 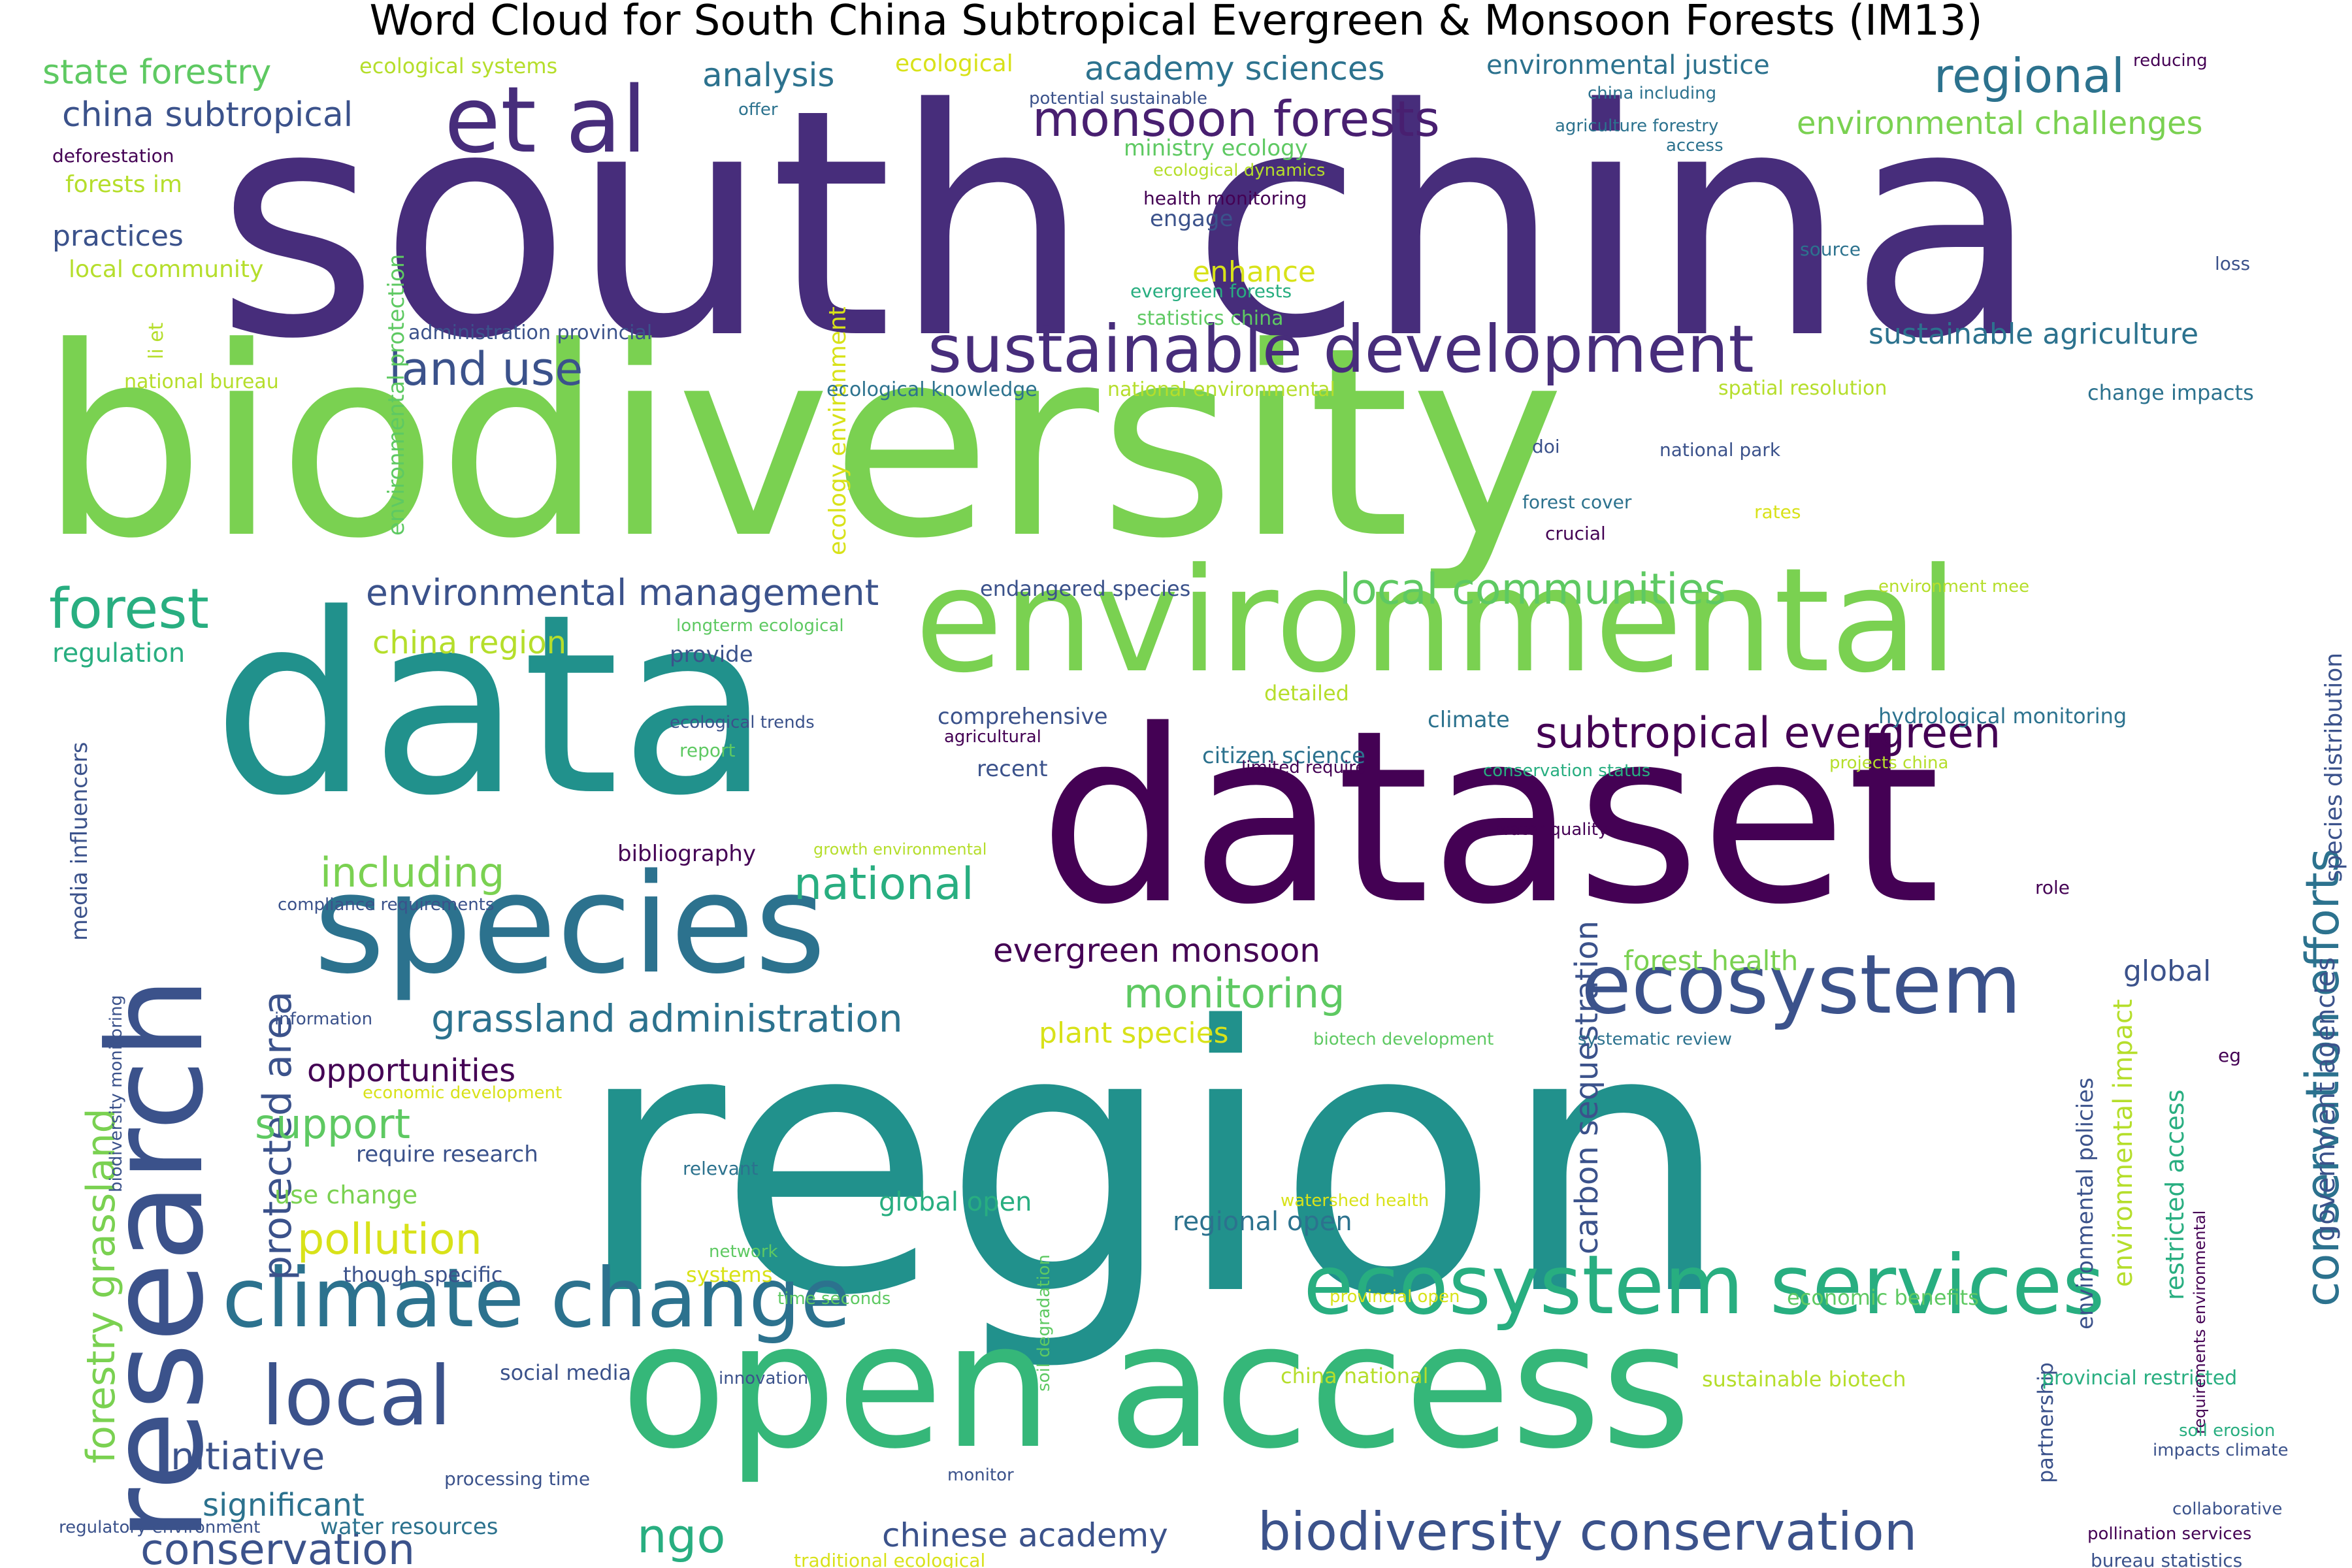 What do you see at coordinates (707, 750) in the screenshot?
I see `word-report: report` at bounding box center [707, 750].